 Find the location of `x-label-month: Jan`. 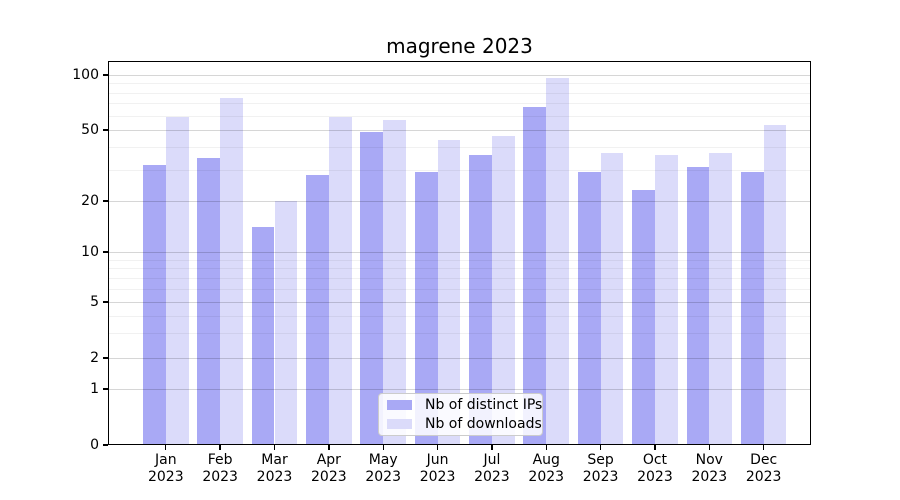

x-label-month: Jan is located at coordinates (166, 460).